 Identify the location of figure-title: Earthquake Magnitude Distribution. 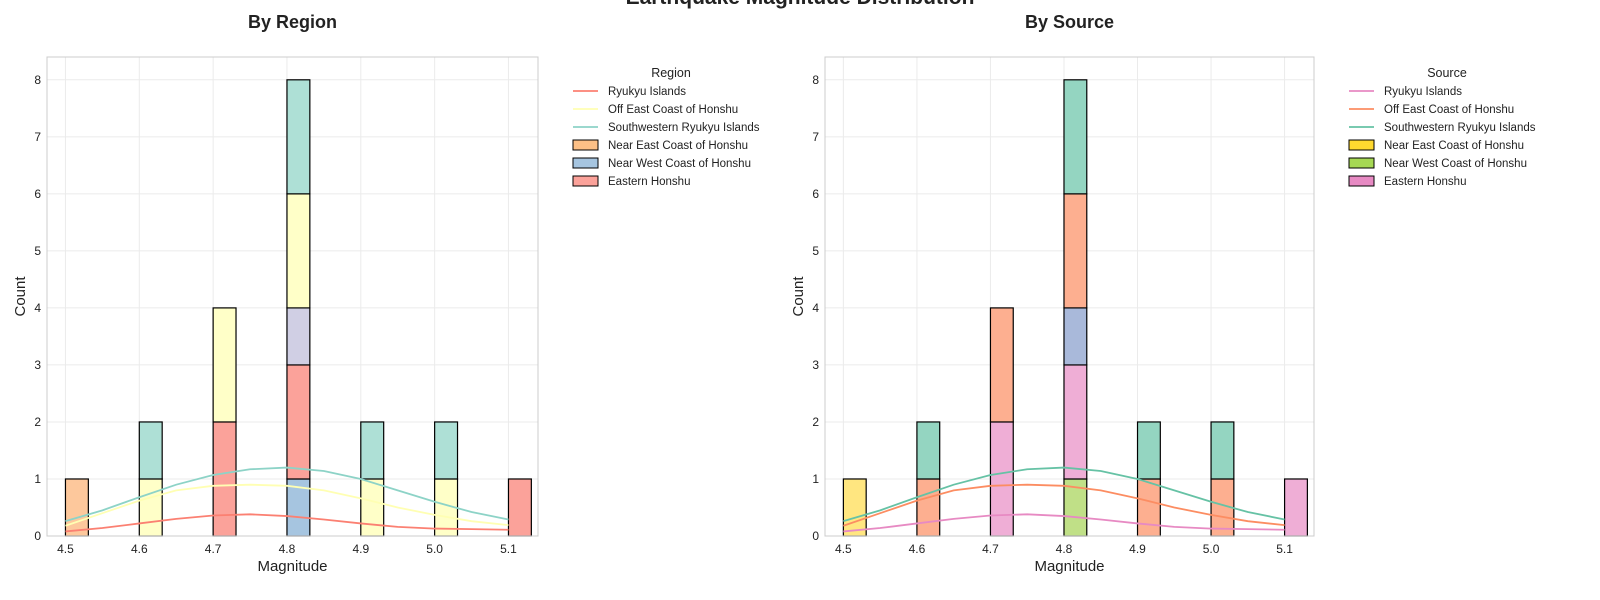
(800, 4).